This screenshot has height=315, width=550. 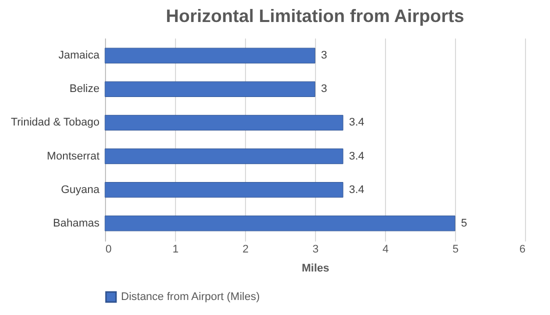 I want to click on x-tick-label: 4, so click(x=385, y=250).